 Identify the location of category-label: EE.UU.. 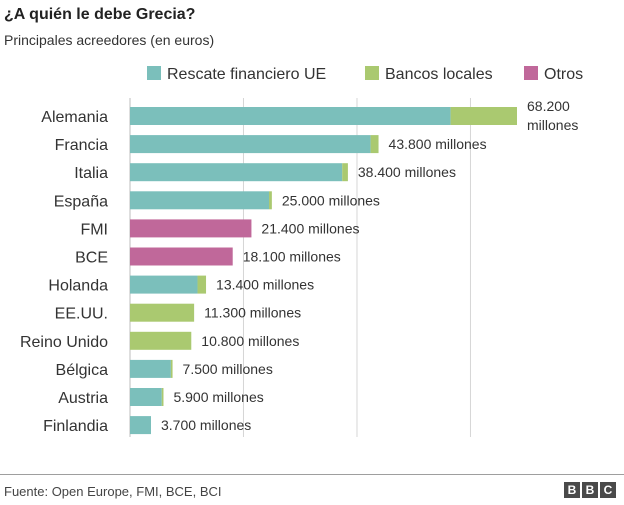
(81, 314).